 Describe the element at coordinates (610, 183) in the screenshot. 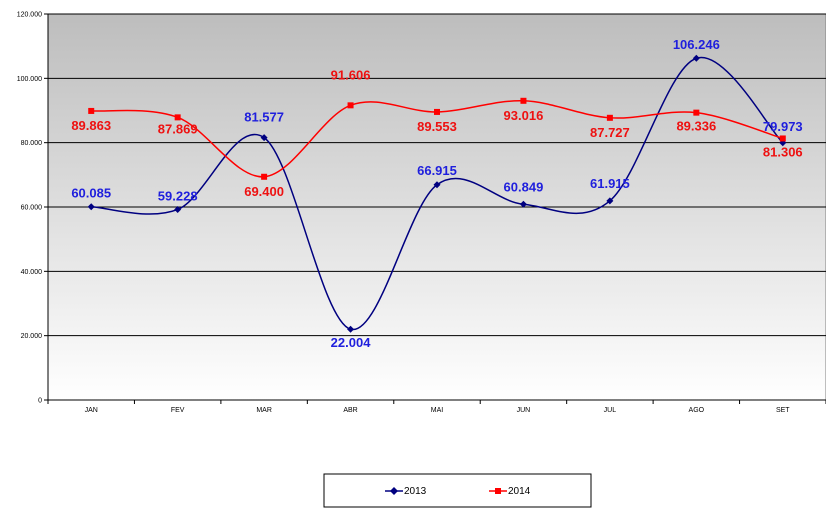

I see `data-label-2013-jul: 61.915` at that location.